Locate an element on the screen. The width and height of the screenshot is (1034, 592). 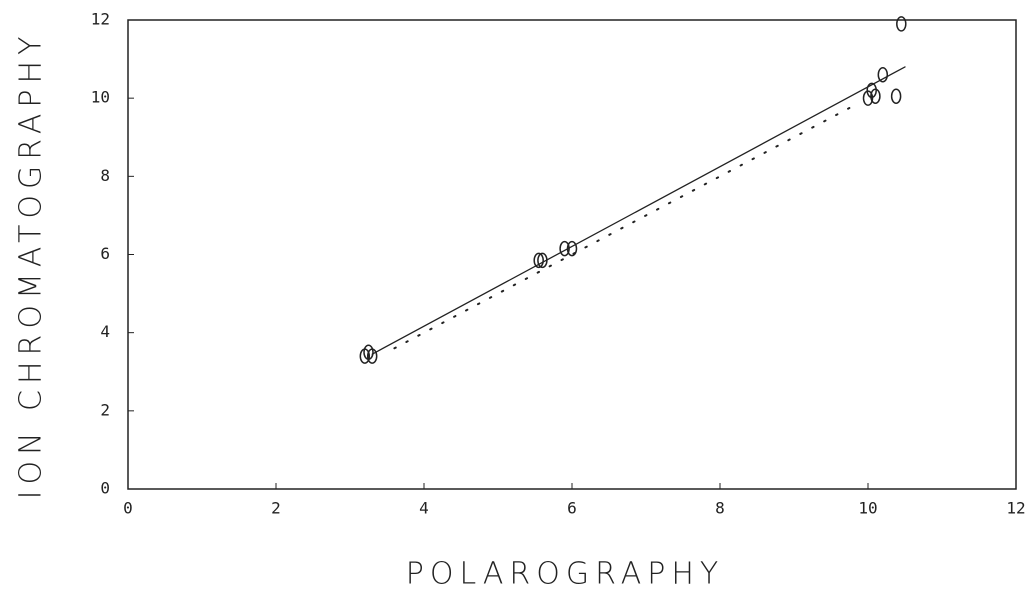
x-tick-label: 12 is located at coordinates (1015, 508).